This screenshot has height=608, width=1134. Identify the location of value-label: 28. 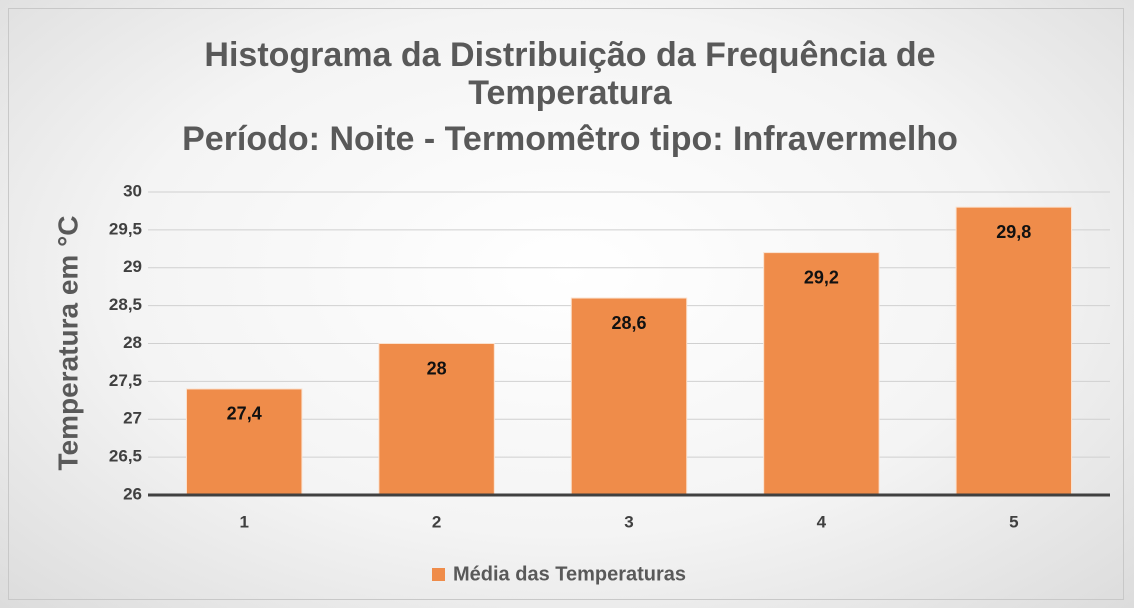
(437, 368).